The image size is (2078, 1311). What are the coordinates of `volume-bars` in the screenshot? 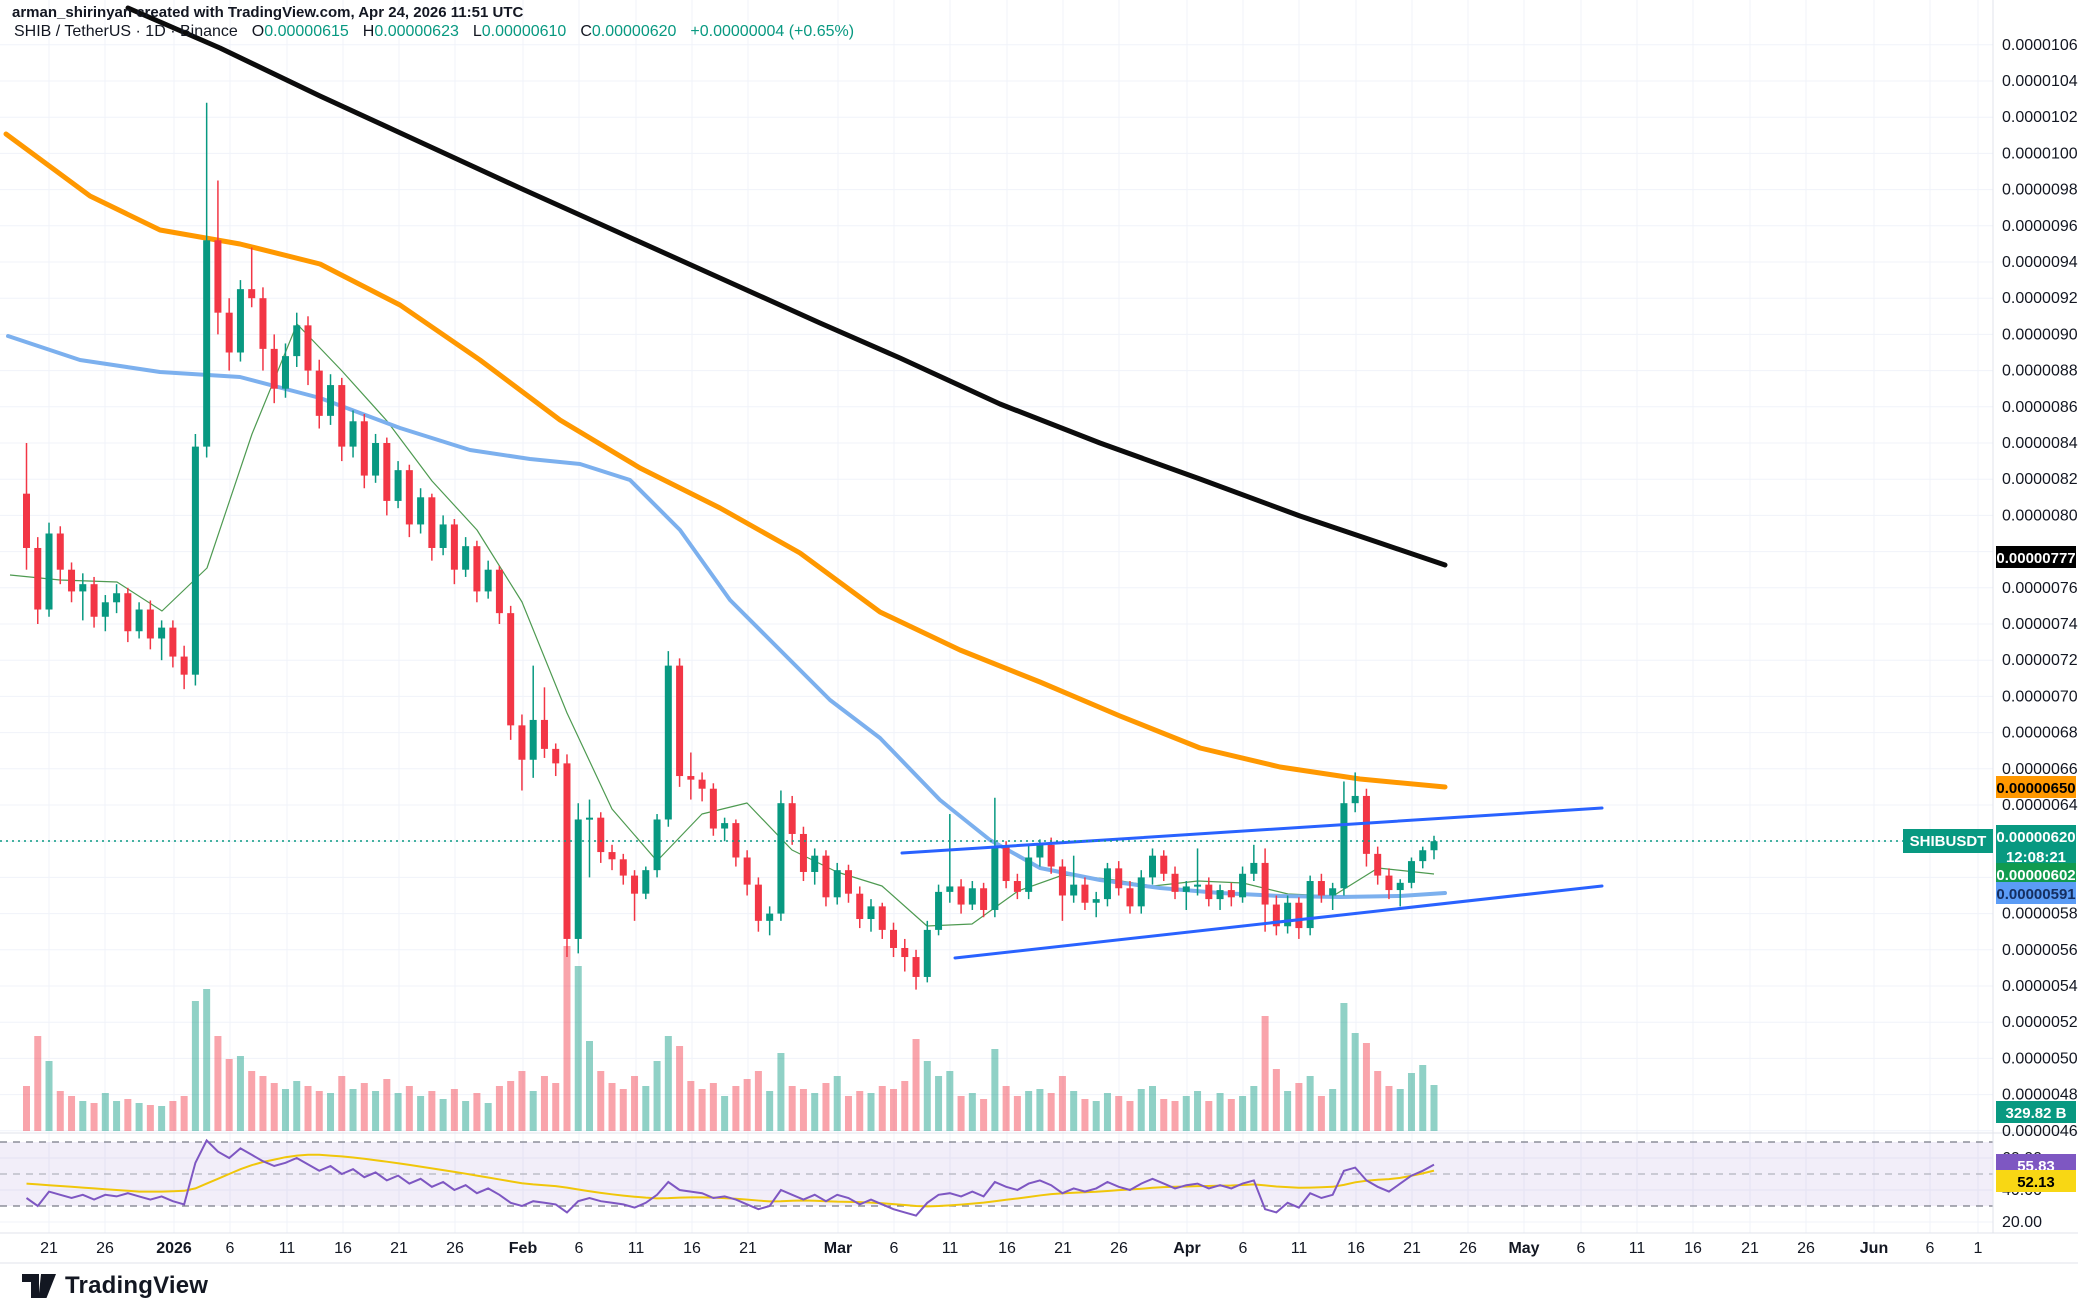 It's located at (730, 1038).